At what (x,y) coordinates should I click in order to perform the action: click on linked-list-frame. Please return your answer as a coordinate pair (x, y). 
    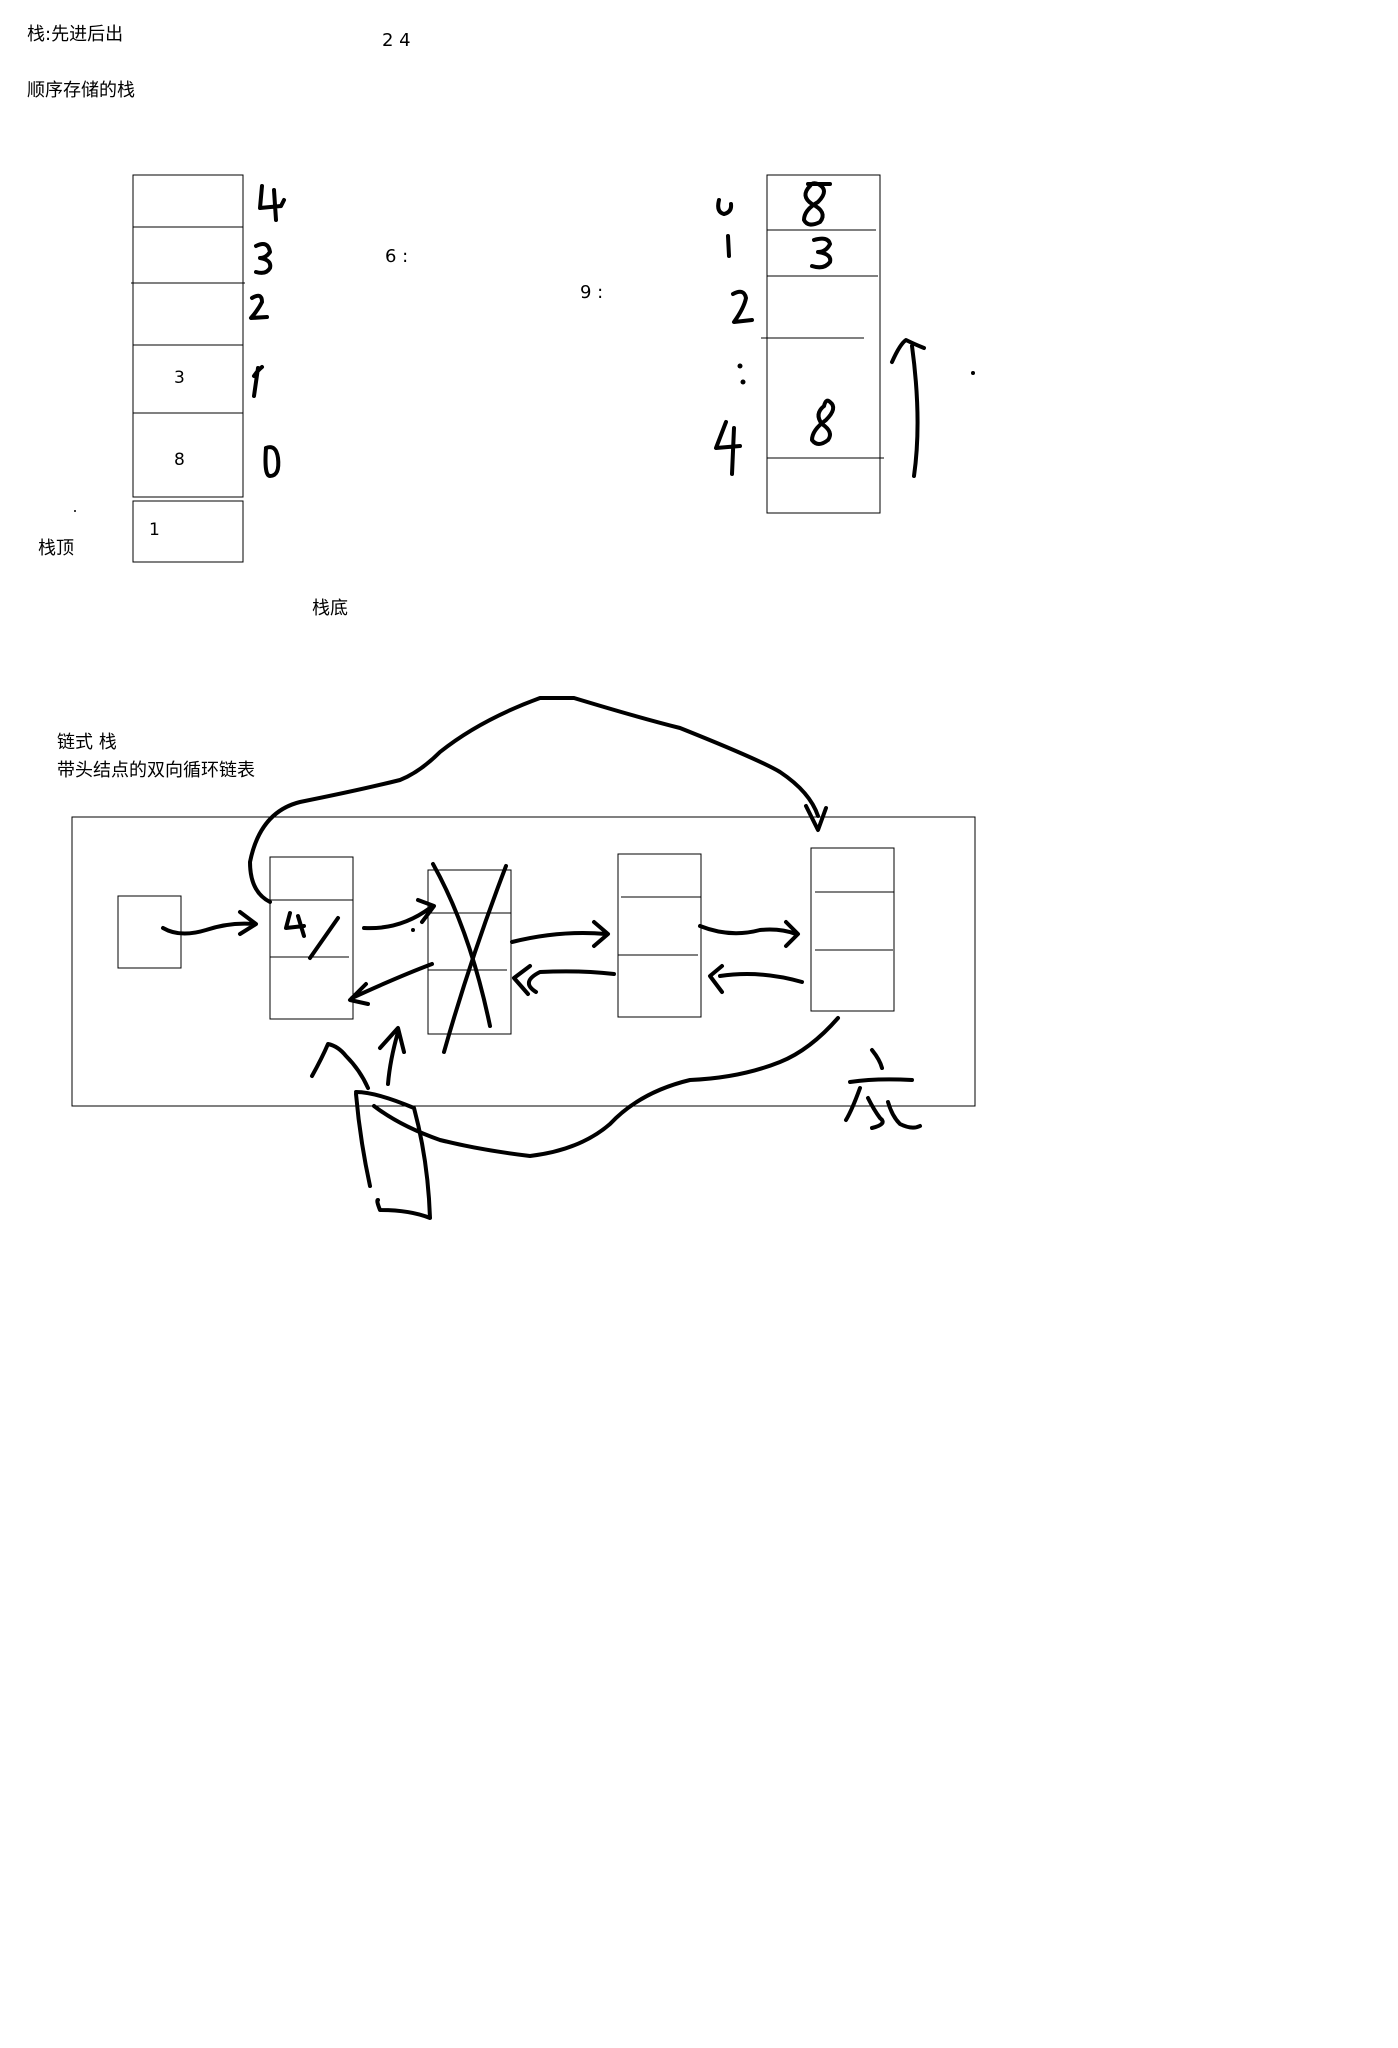
    Looking at the image, I should click on (523, 961).